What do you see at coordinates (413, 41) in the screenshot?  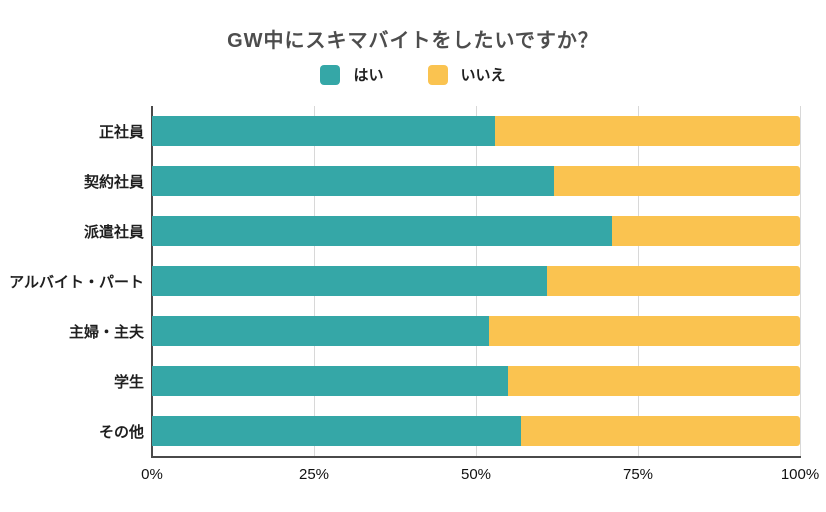 I see `chart-title: GW中にスキマバイトをしたいですか？` at bounding box center [413, 41].